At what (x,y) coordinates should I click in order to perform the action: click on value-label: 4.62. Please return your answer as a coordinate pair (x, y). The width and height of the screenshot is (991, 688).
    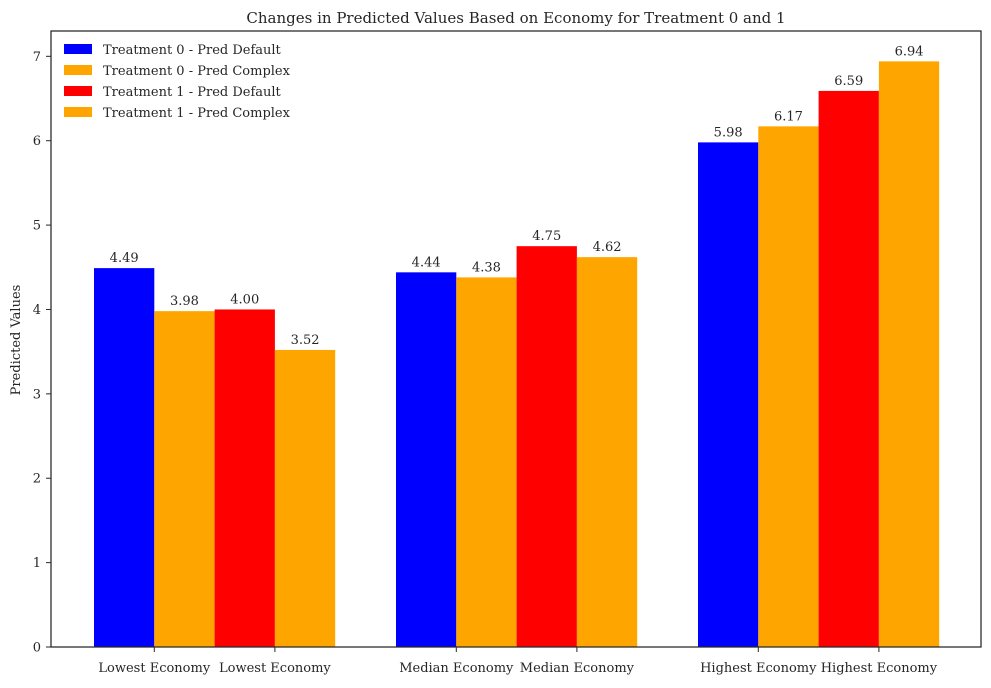
    Looking at the image, I should click on (607, 247).